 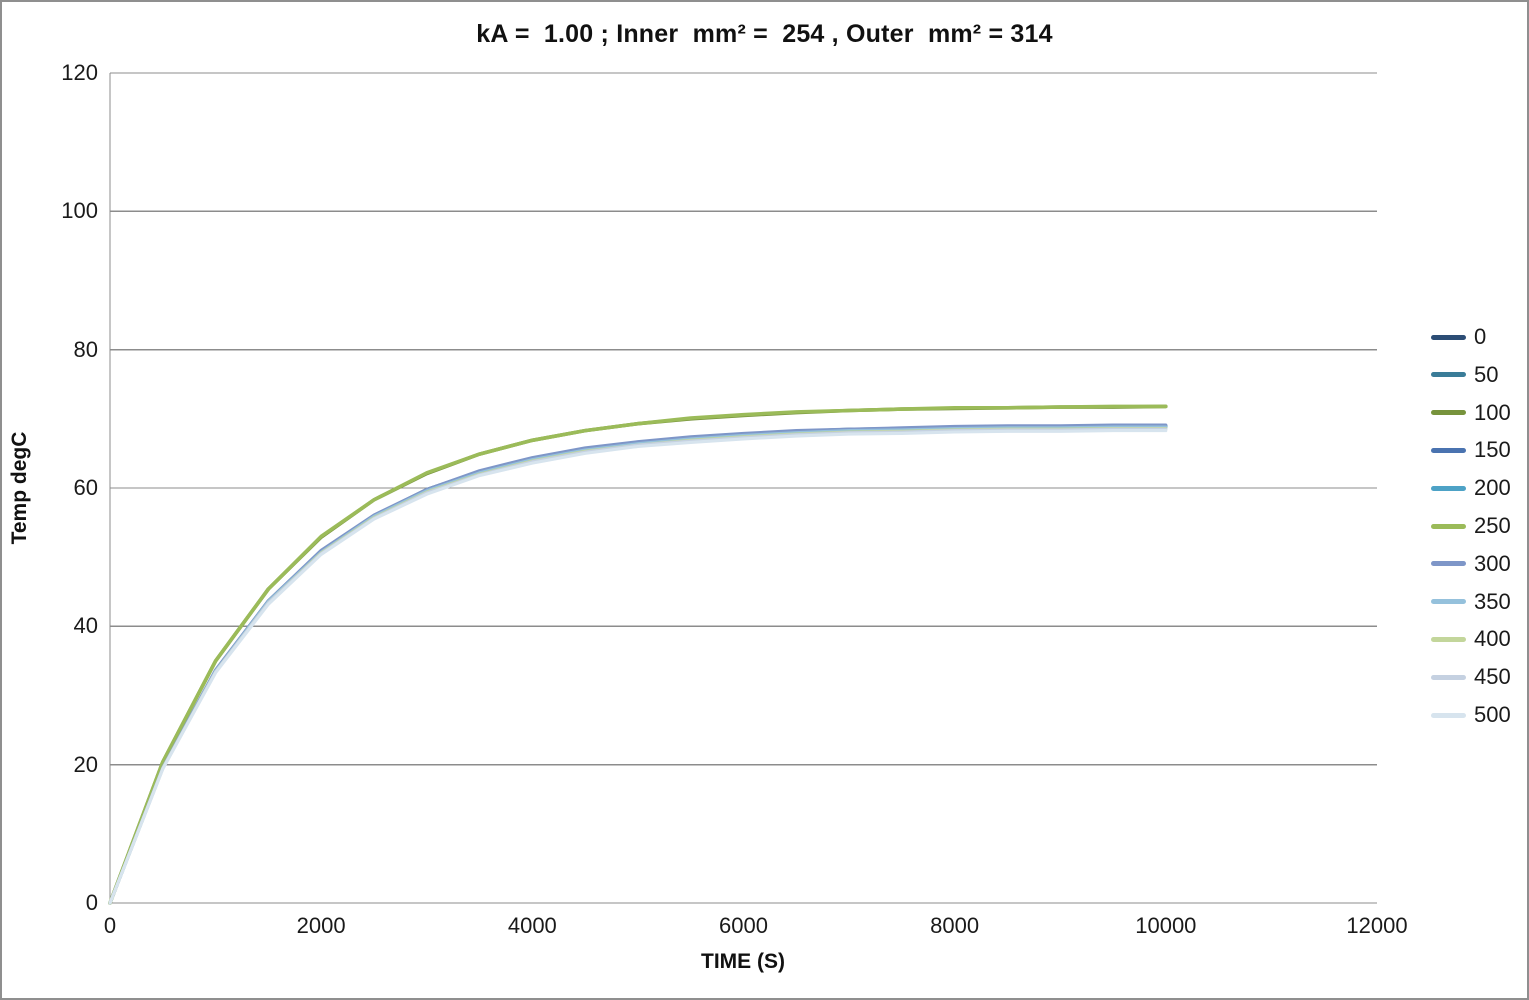 What do you see at coordinates (85, 349) in the screenshot?
I see `y-tick-label-80: 80` at bounding box center [85, 349].